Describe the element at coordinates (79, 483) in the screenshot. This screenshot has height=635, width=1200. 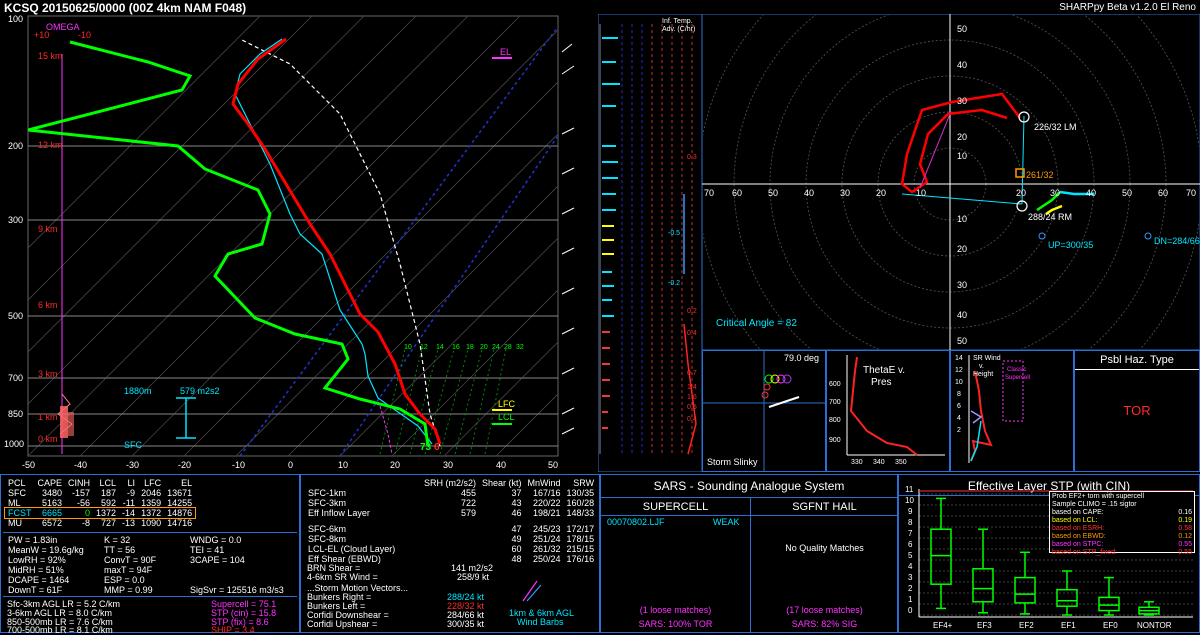
I see `col-header: CINH` at that location.